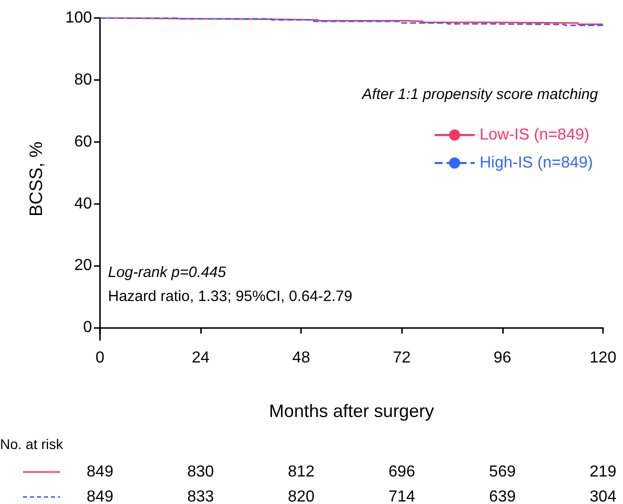 This screenshot has height=504, width=623. What do you see at coordinates (100, 358) in the screenshot?
I see `x-tick-label: 0` at bounding box center [100, 358].